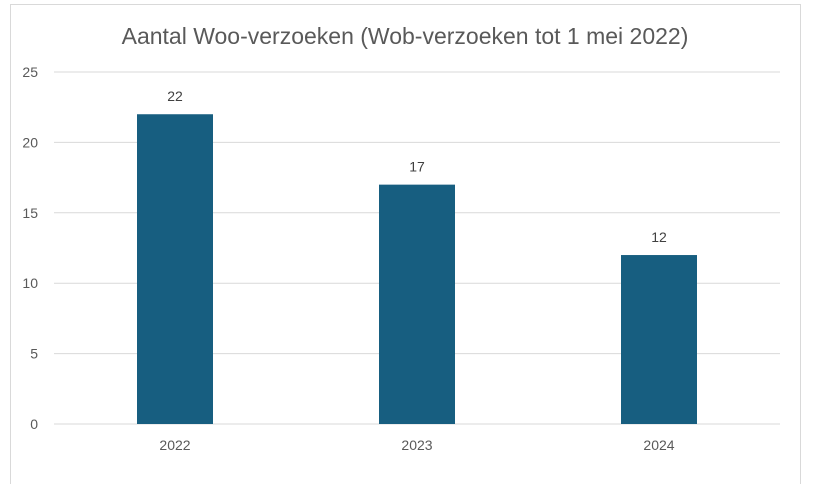  I want to click on bar-2022, so click(175, 269).